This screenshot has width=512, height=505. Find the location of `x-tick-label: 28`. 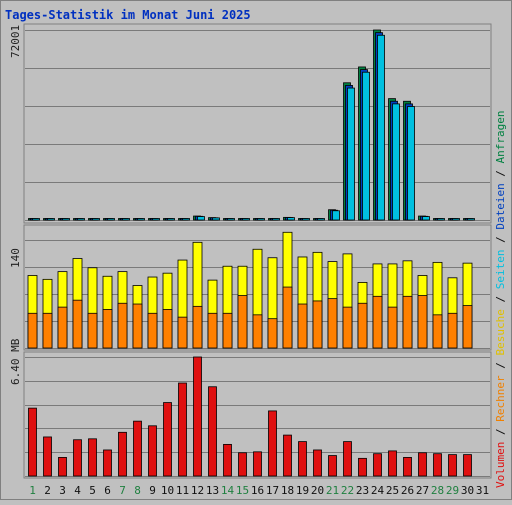

x-tick-label: 28 is located at coordinates (437, 490).